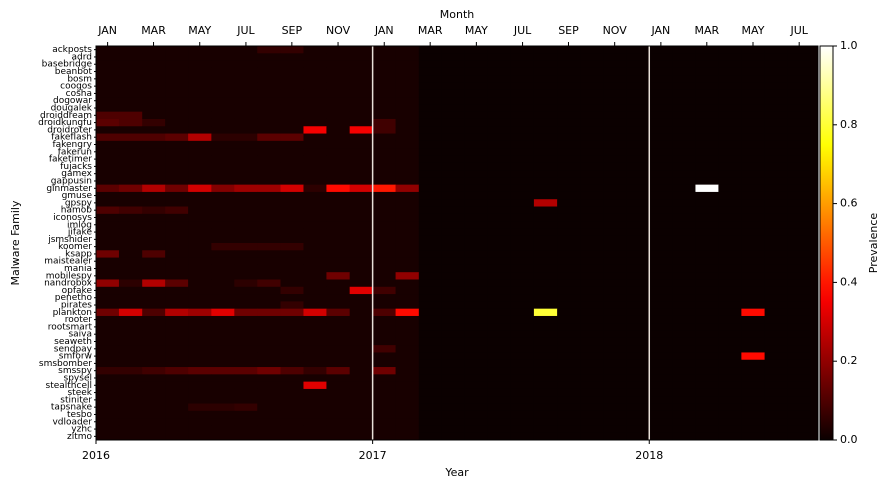  Describe the element at coordinates (79, 393) in the screenshot. I see `row-label: steek` at that location.